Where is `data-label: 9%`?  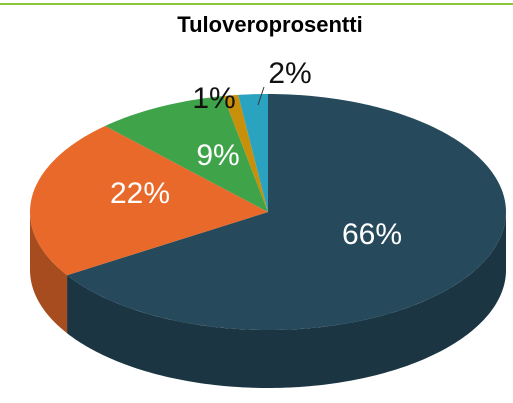
data-label: 9% is located at coordinates (217, 155).